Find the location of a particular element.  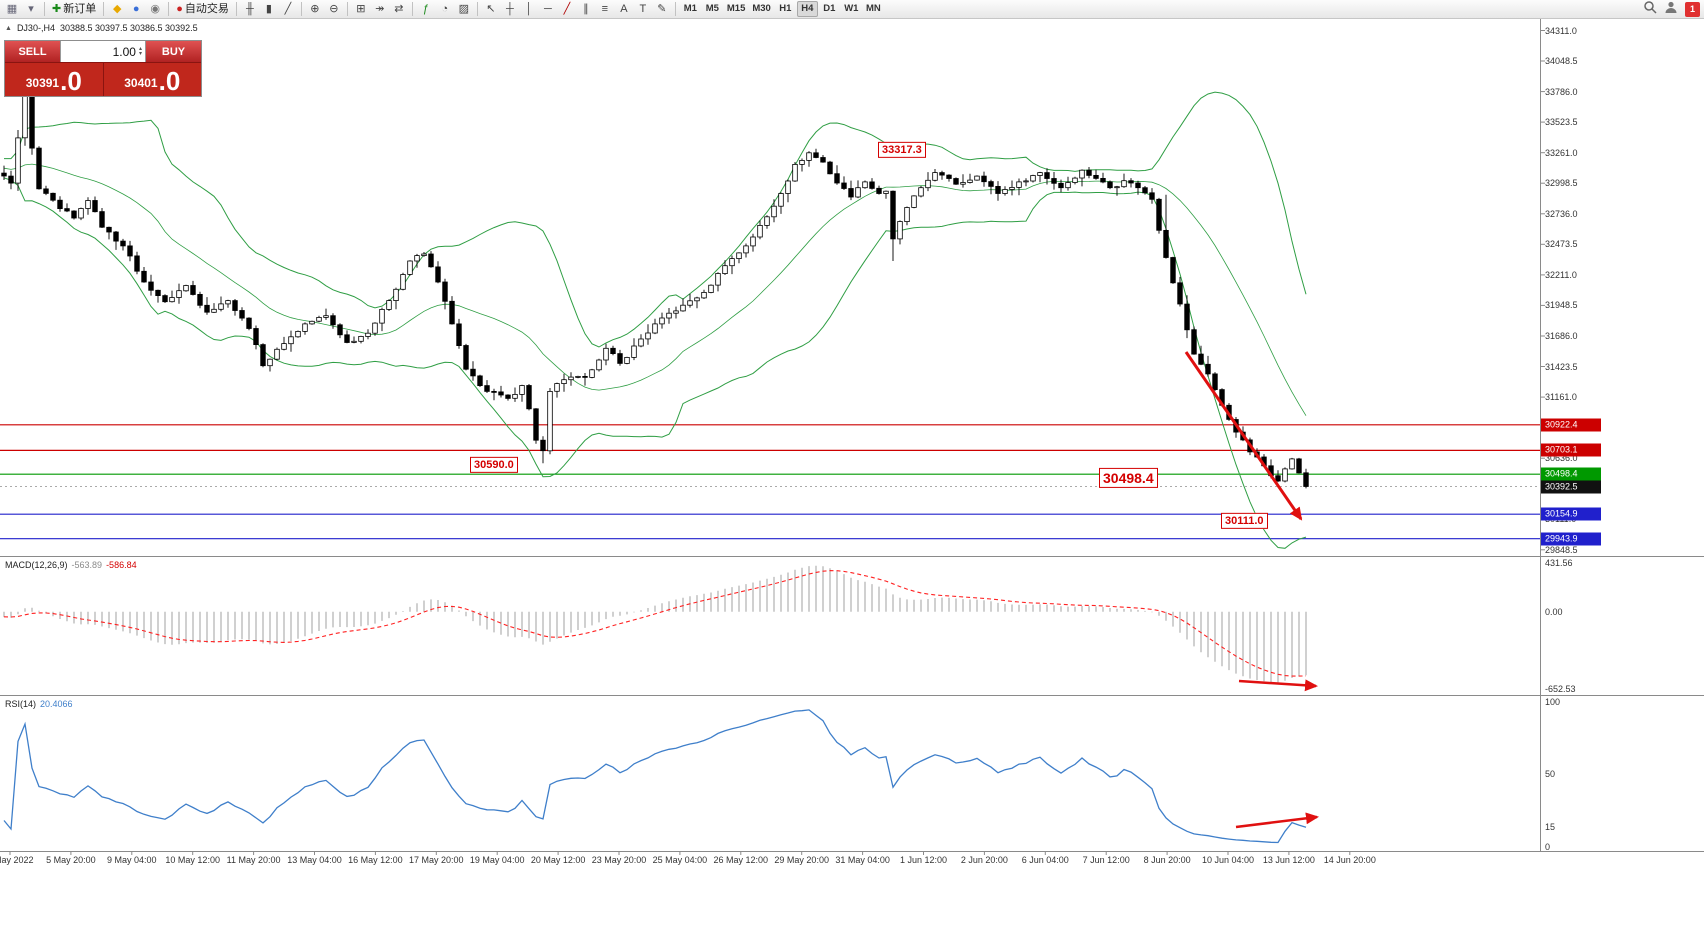

cursor-button: ↖ is located at coordinates (491, 9).